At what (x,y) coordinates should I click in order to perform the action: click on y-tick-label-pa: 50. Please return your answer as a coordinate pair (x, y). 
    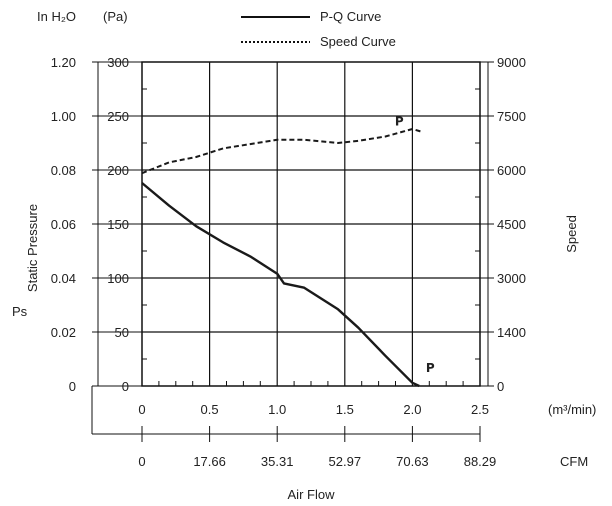
    Looking at the image, I should click on (122, 332).